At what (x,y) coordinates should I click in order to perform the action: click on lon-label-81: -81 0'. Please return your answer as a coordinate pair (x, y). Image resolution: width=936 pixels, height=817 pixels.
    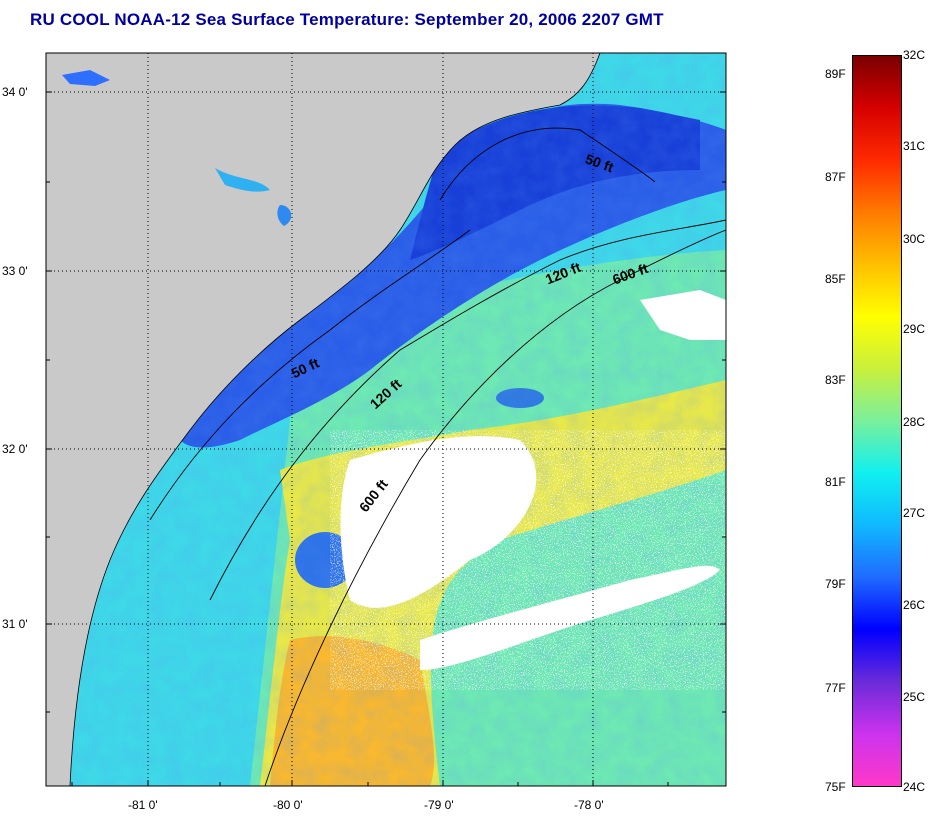
    Looking at the image, I should click on (143, 805).